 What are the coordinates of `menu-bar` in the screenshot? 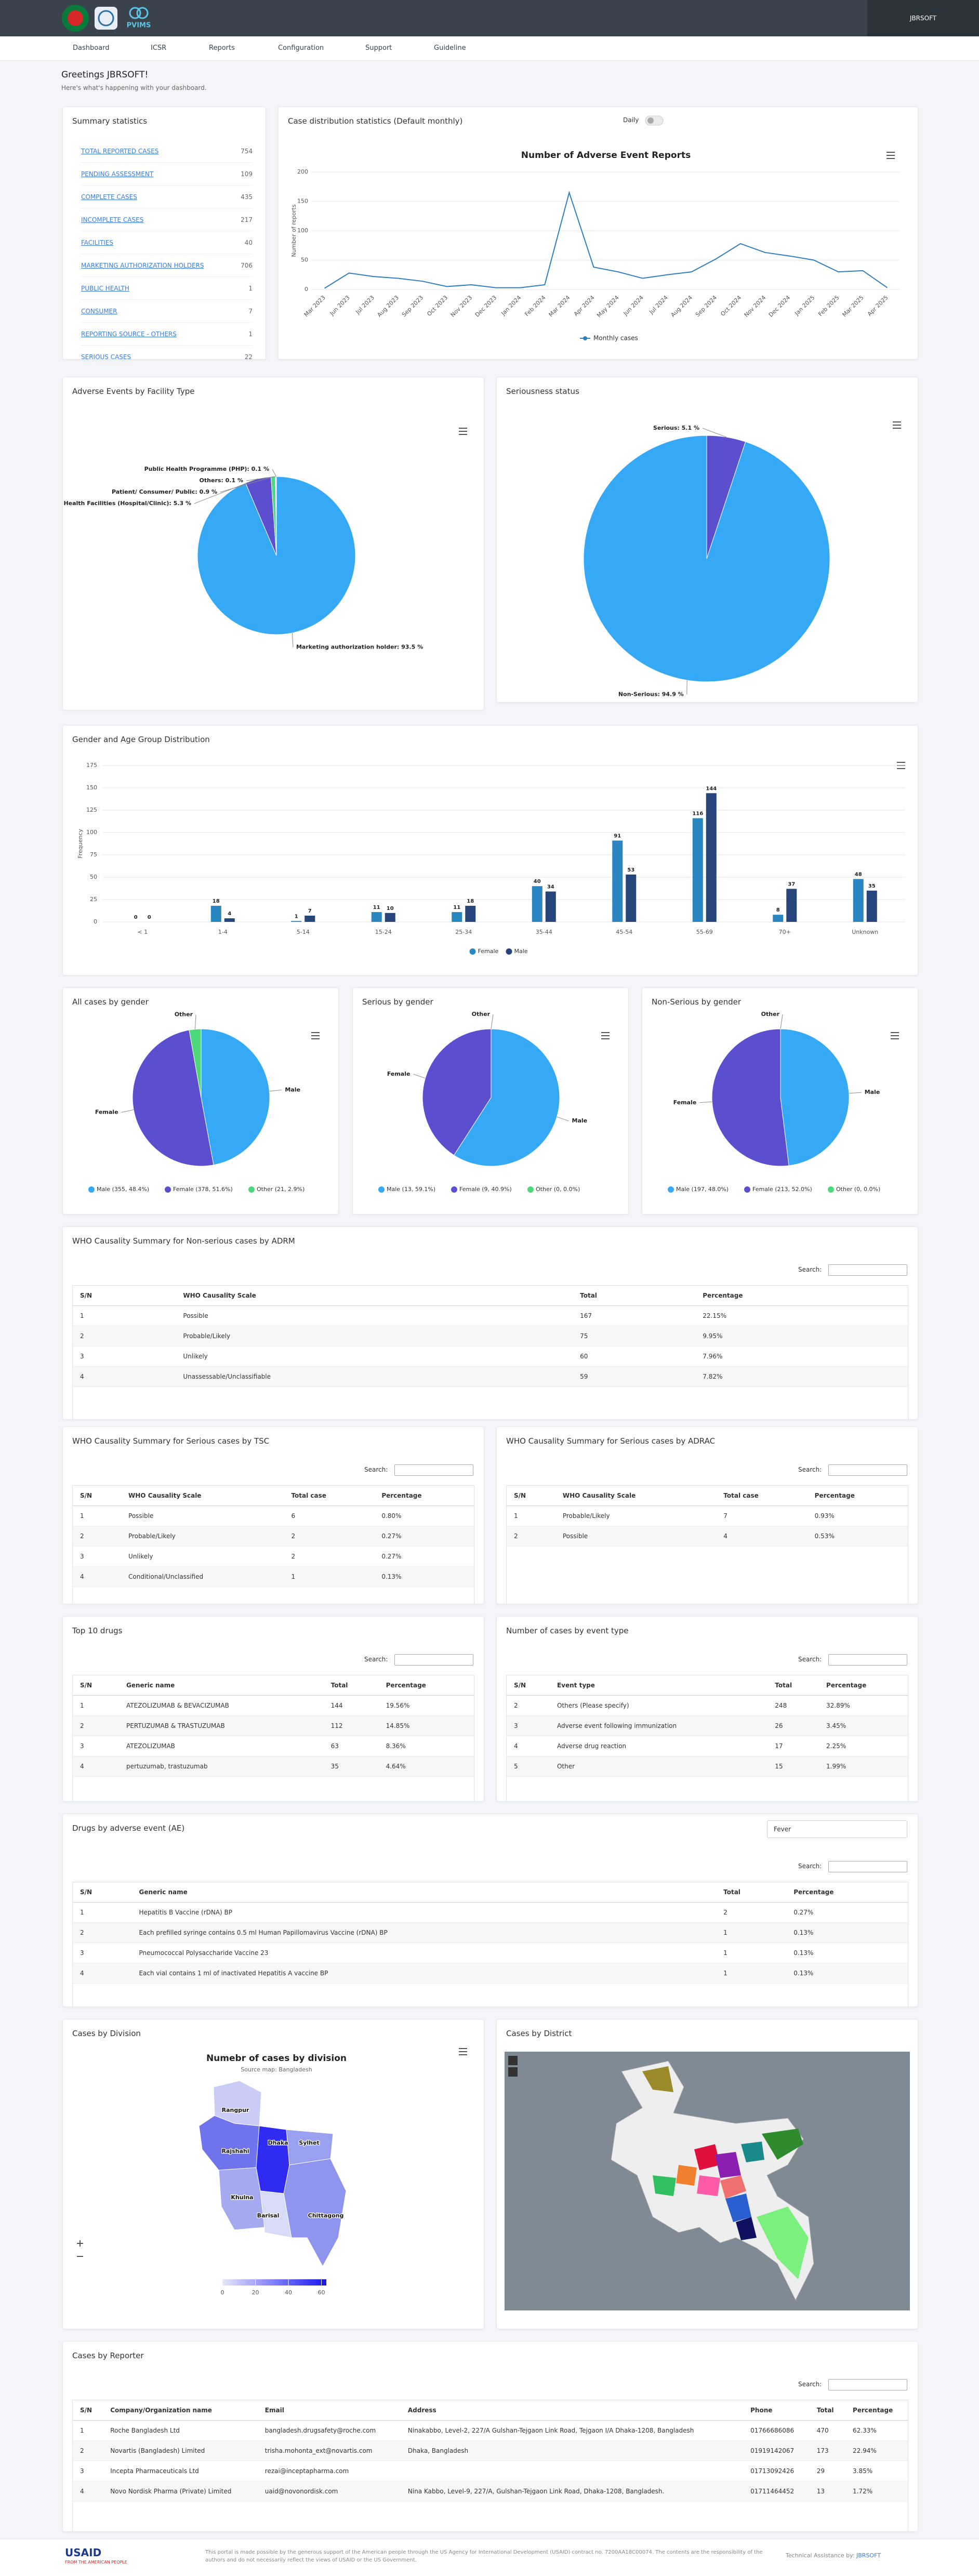 It's located at (895, 1038).